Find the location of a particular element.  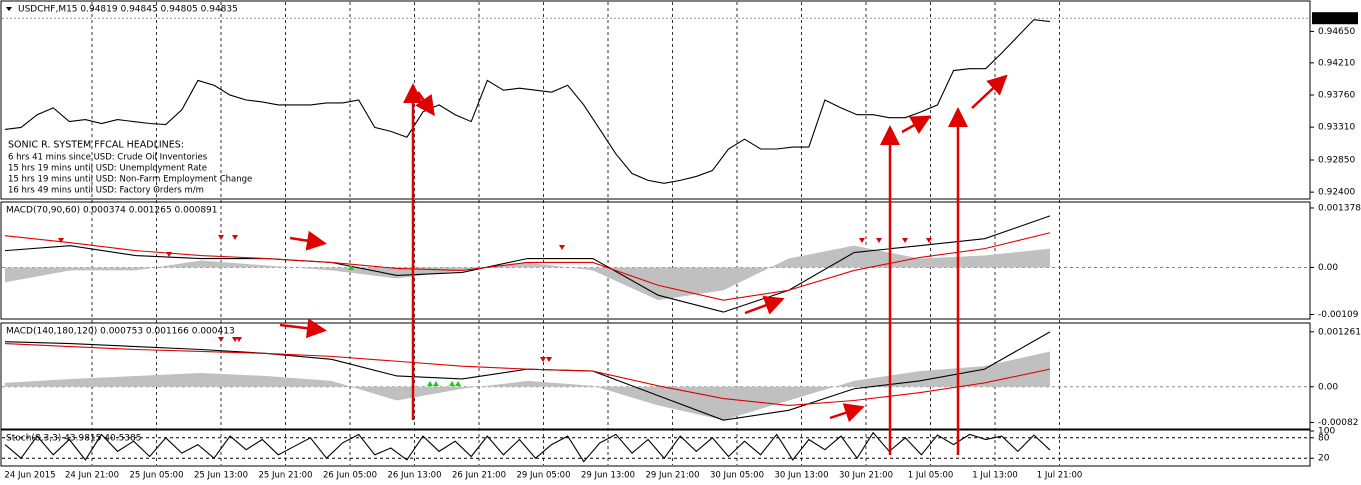

time-label: 24 Jun 2015 is located at coordinates (29, 476).